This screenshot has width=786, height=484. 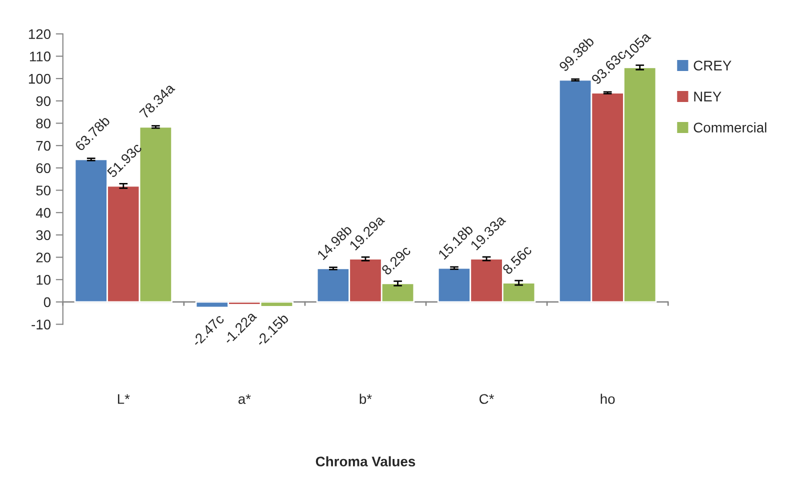 I want to click on y-tick-label: 0, so click(x=47, y=302).